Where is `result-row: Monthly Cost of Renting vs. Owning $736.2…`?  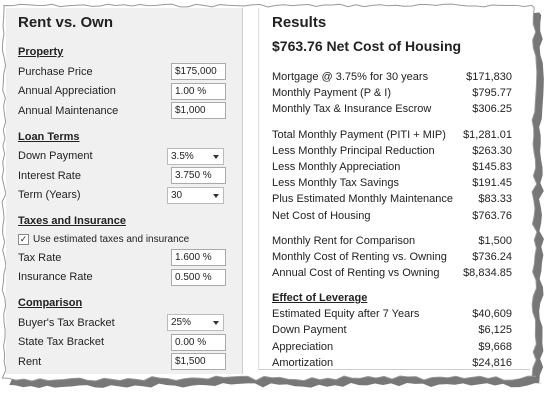
result-row: Monthly Cost of Renting vs. Owning $736.2… is located at coordinates (392, 257).